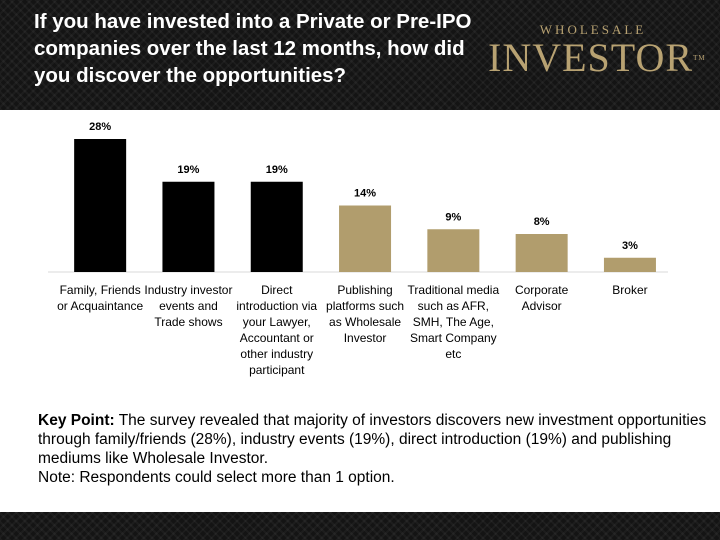  I want to click on logo-main: INVESTORTM, so click(596, 57).